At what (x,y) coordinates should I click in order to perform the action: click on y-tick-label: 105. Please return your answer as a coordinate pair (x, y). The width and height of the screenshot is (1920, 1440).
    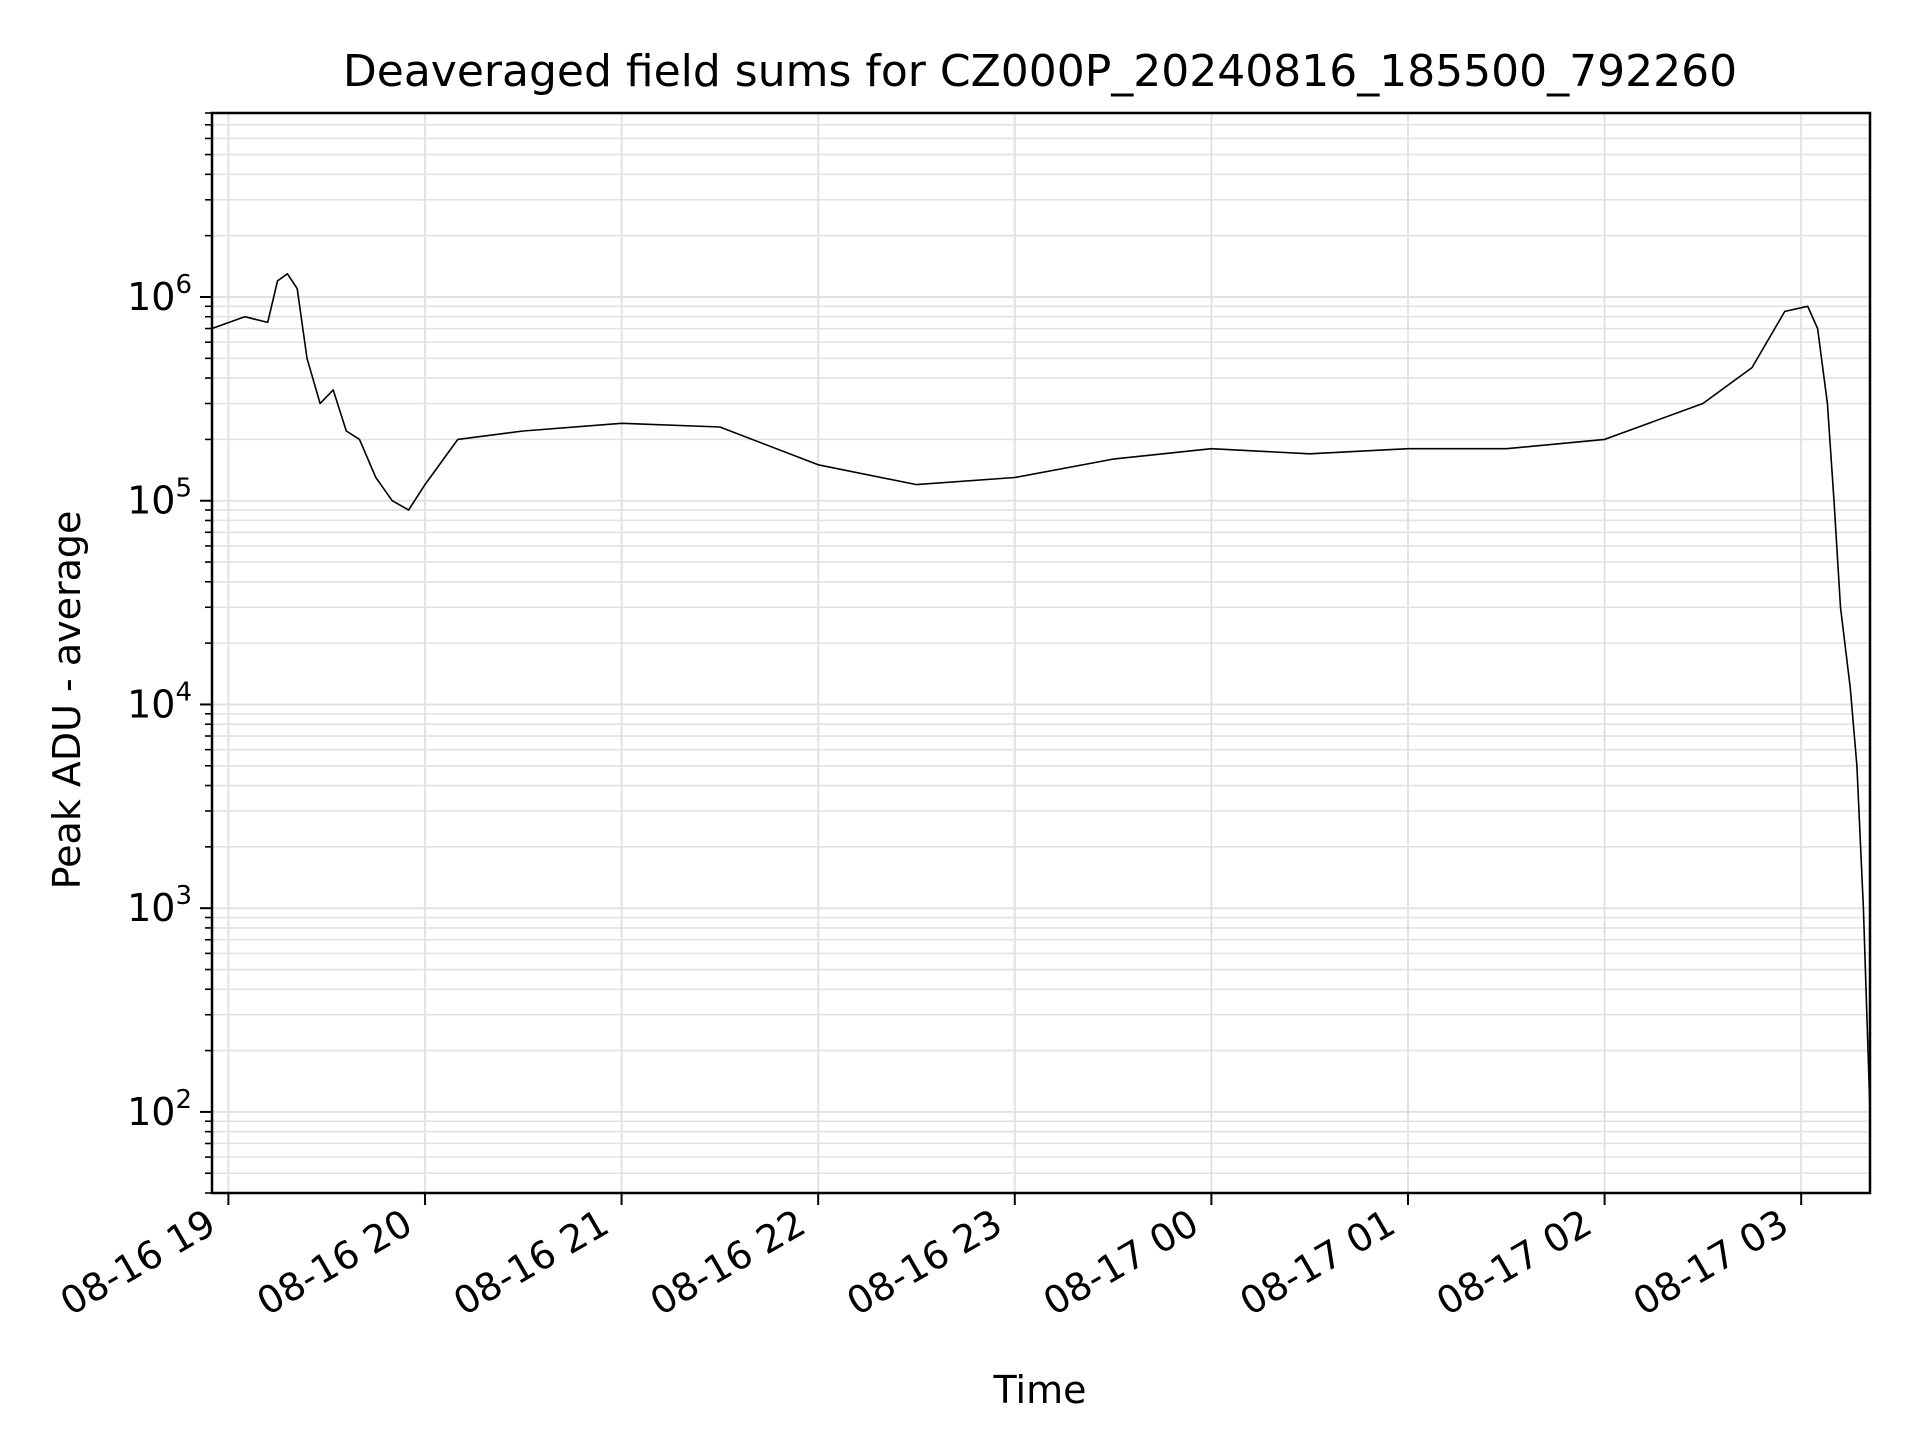
    Looking at the image, I should click on (159, 498).